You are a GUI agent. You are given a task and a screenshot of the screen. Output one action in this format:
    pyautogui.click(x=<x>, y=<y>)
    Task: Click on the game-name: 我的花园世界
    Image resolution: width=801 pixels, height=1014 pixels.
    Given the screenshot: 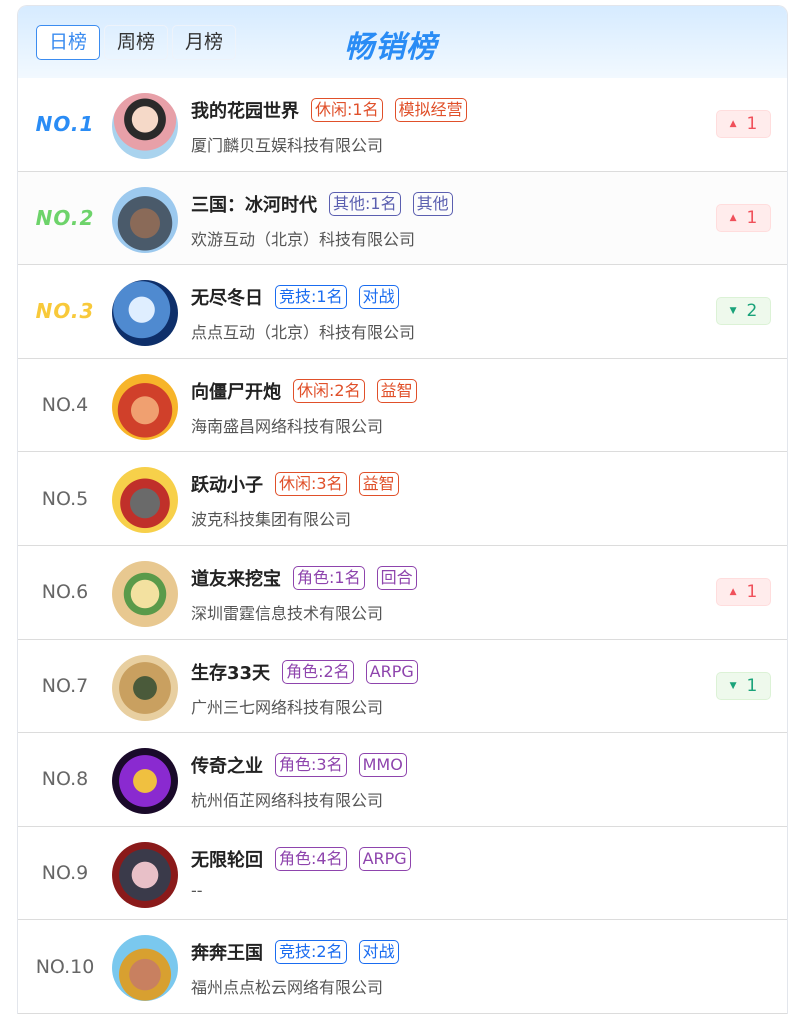 What is the action you would take?
    pyautogui.click(x=245, y=111)
    